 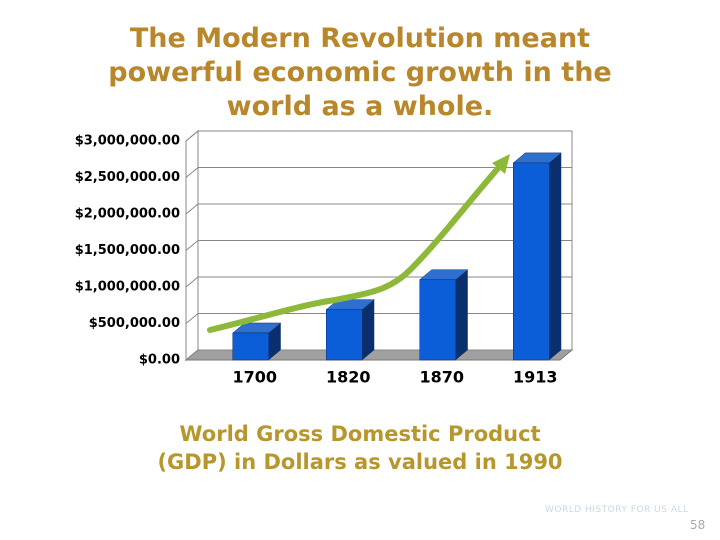 What do you see at coordinates (348, 377) in the screenshot?
I see `x-tick-label: 1820` at bounding box center [348, 377].